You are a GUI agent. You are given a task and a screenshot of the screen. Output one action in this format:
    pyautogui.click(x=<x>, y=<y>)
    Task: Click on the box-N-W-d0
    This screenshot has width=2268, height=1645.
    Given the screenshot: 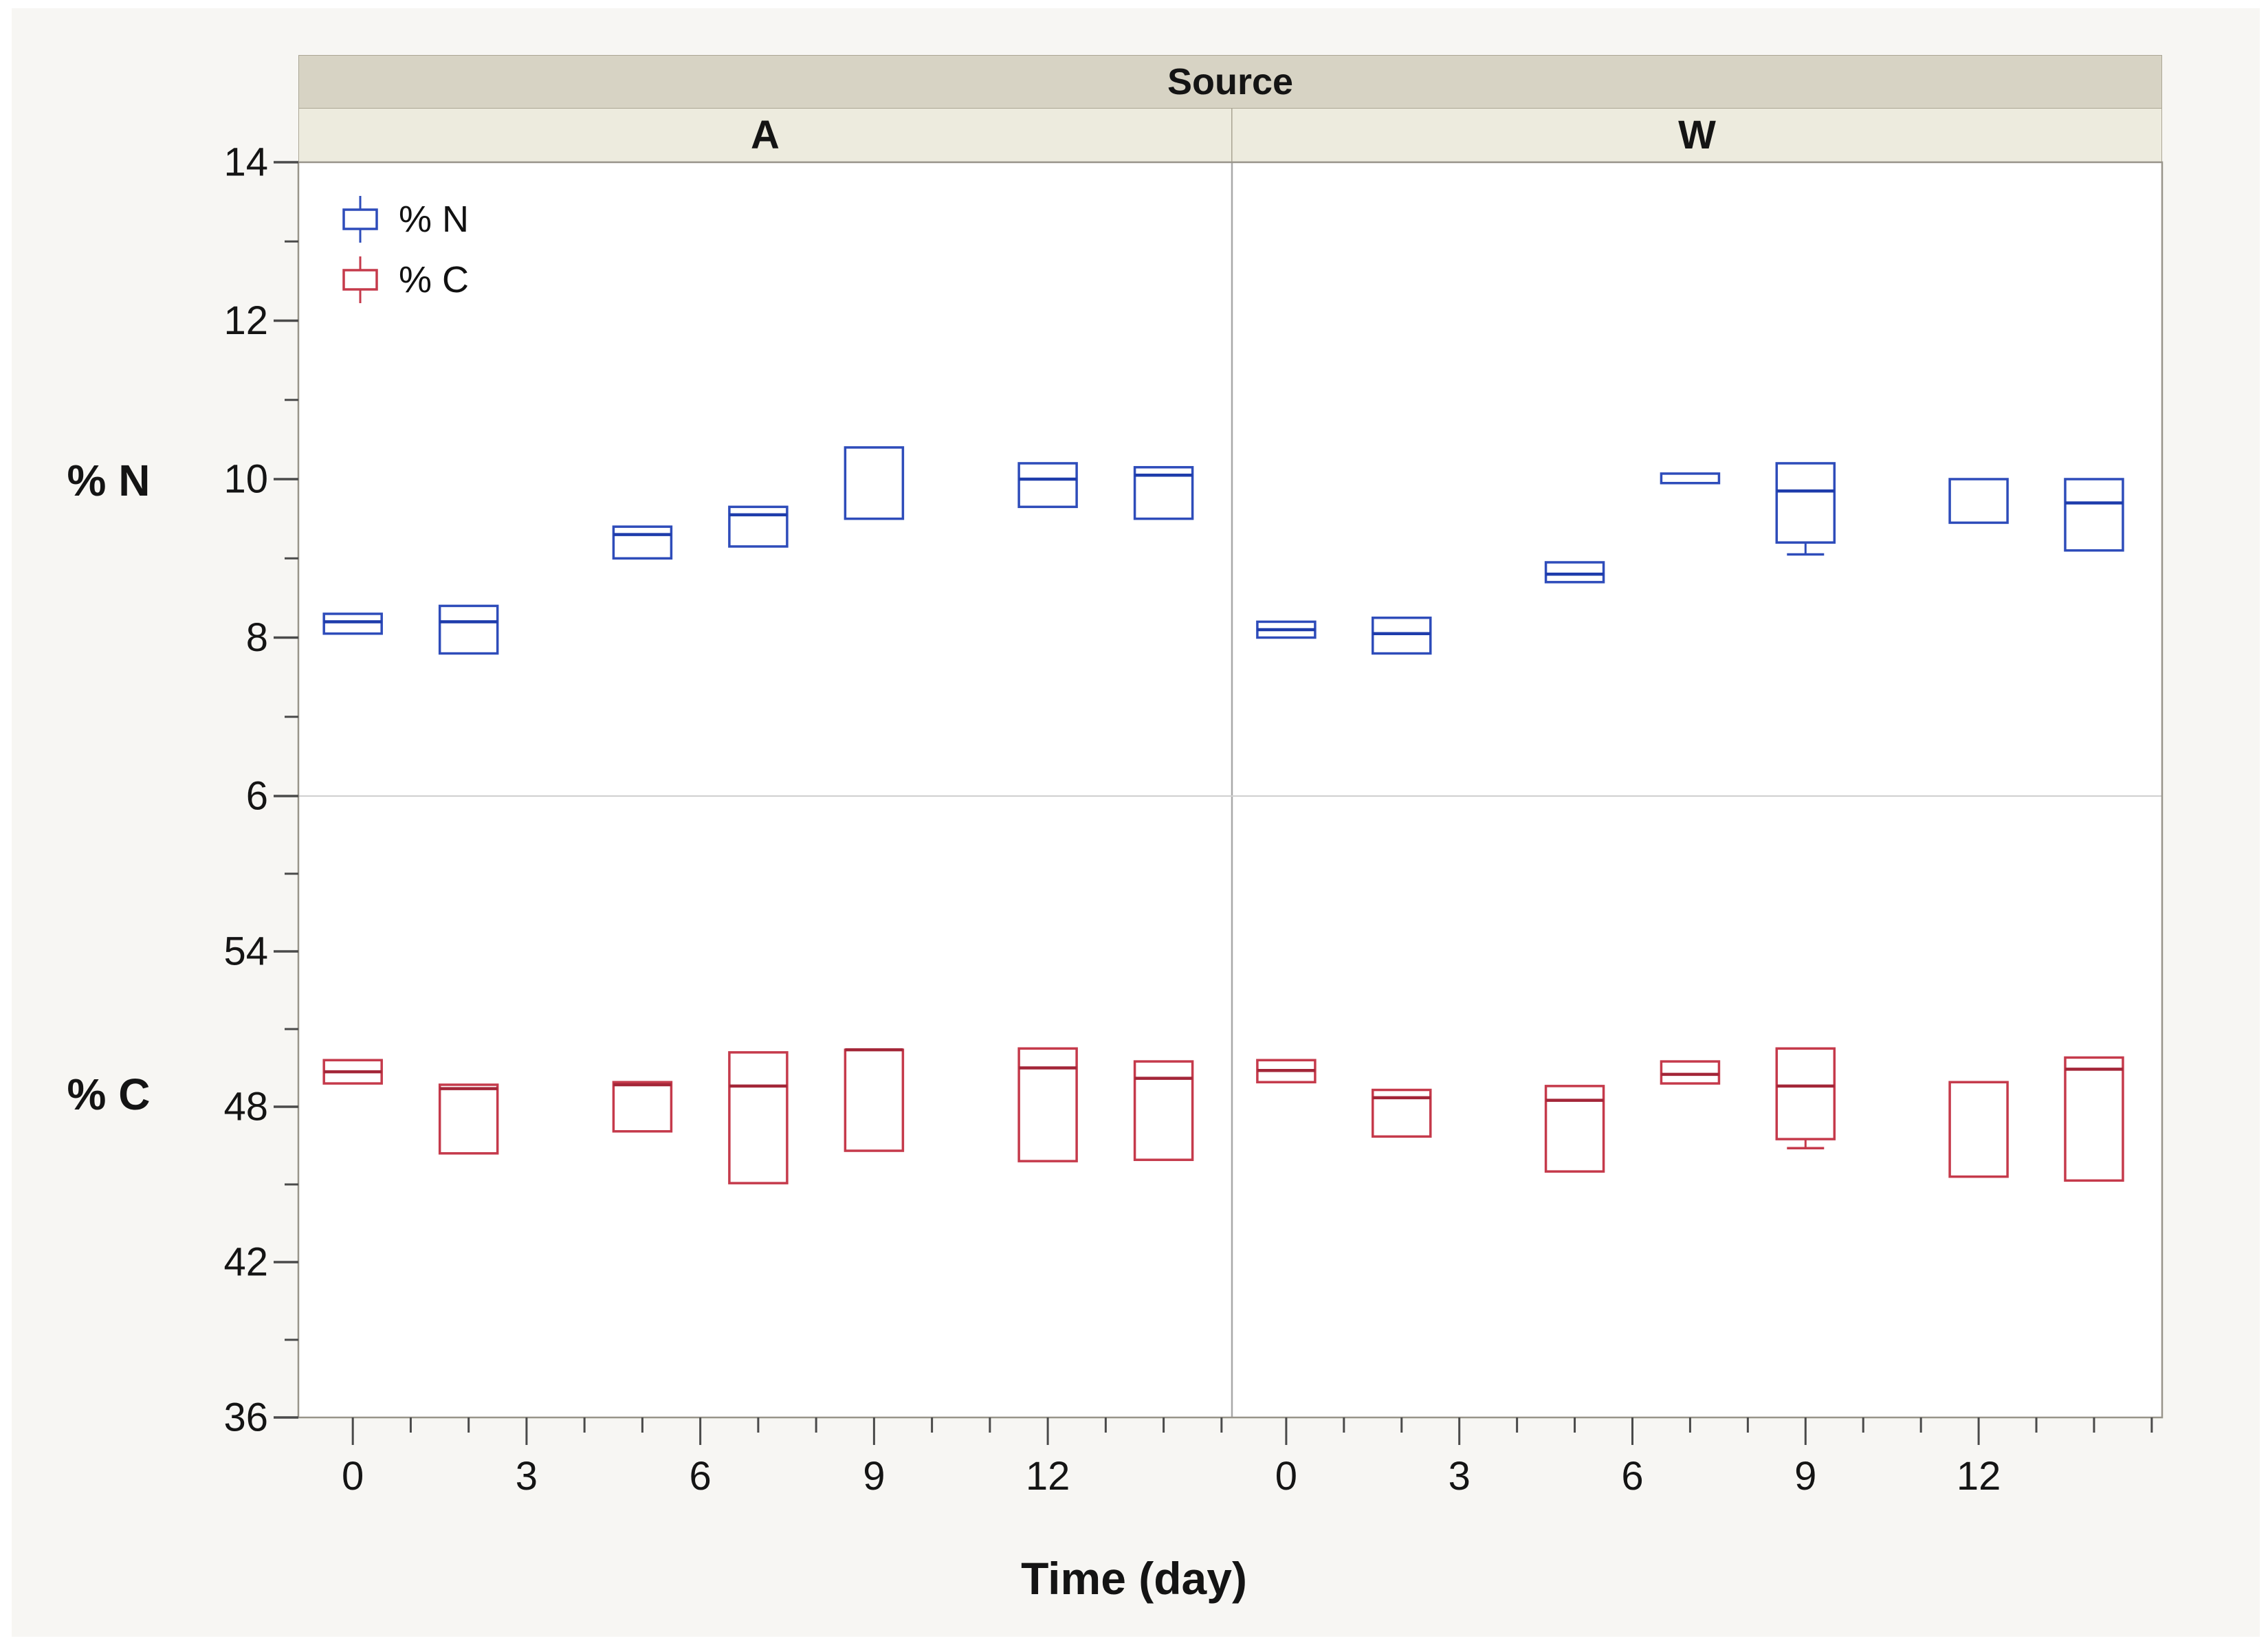 What is the action you would take?
    pyautogui.click(x=1286, y=629)
    